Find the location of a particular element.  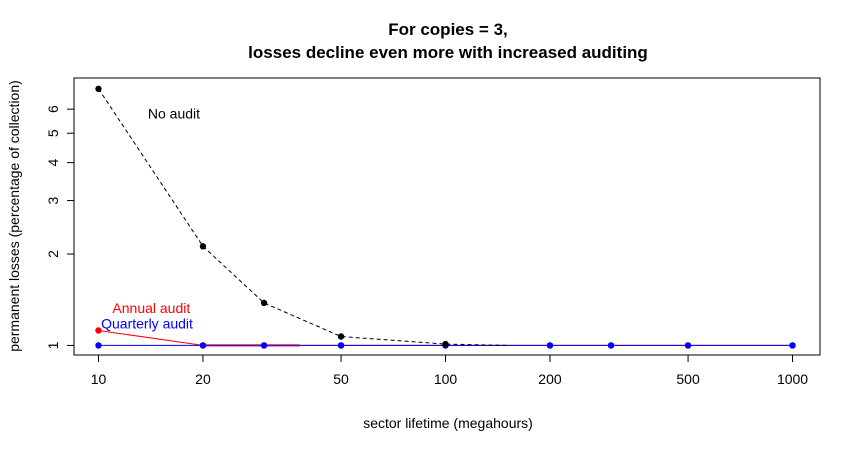

y-tick-label: 4 is located at coordinates (53, 163).